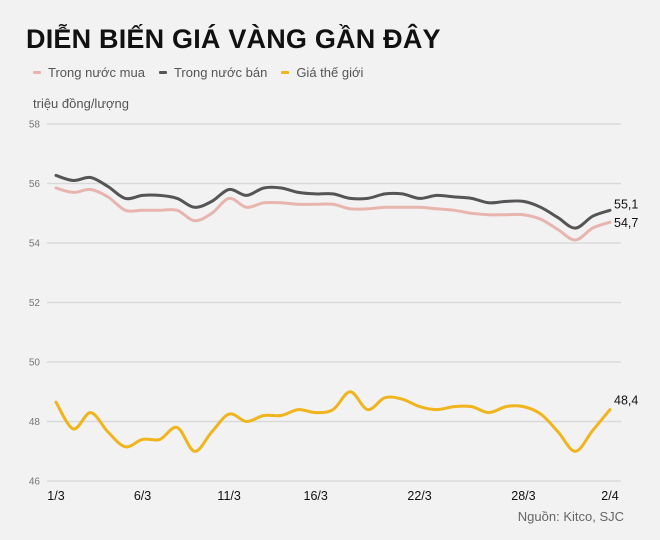 This screenshot has height=540, width=660. I want to click on chart-title: DIỄN BIẾN GIÁ VÀNG GẦN ĐÂY, so click(233, 39).